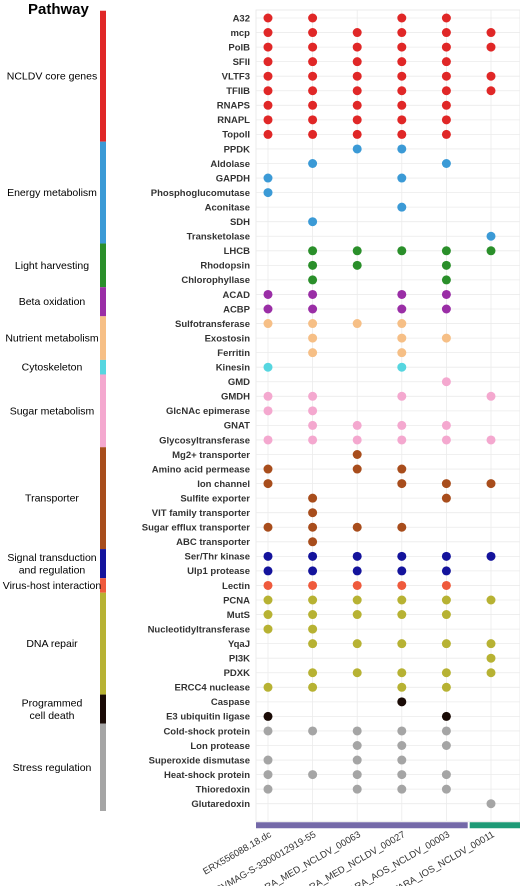 The width and height of the screenshot is (520, 886). What do you see at coordinates (208, 717) in the screenshot?
I see `gene-label: E3 ubiquitin ligase` at bounding box center [208, 717].